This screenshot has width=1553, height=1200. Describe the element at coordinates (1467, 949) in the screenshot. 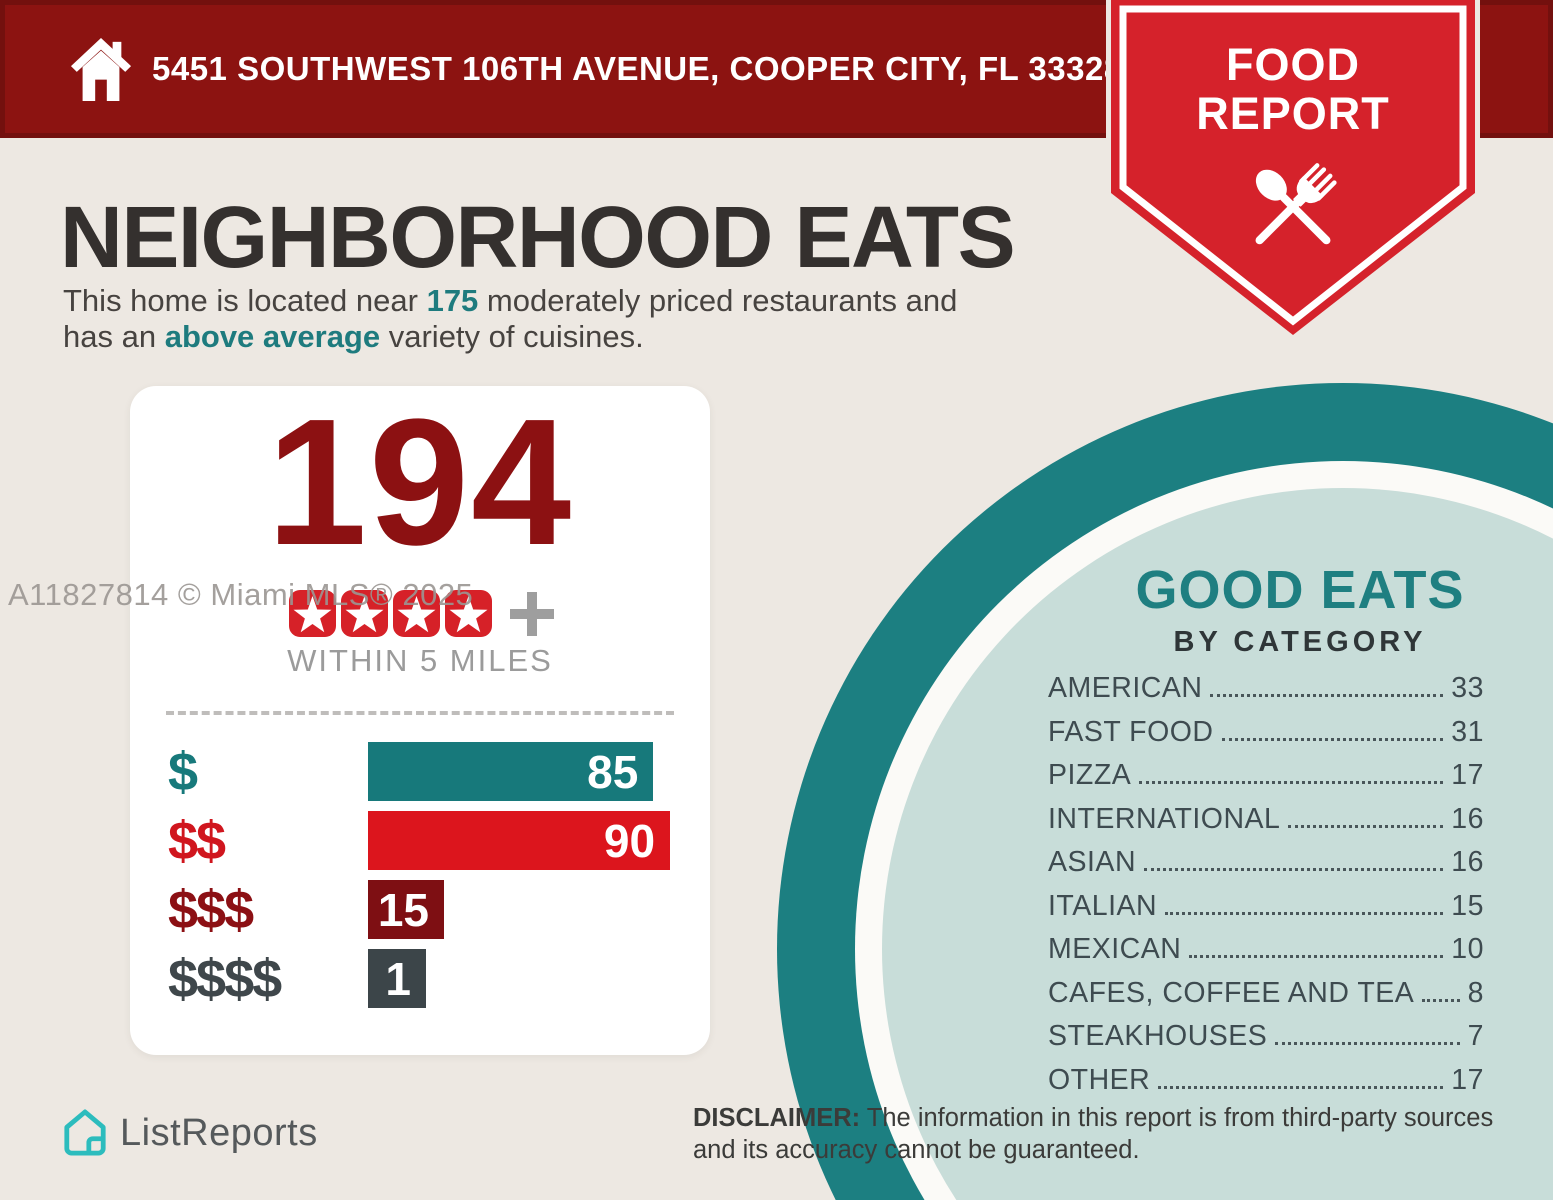

I see `category-value: 10` at that location.